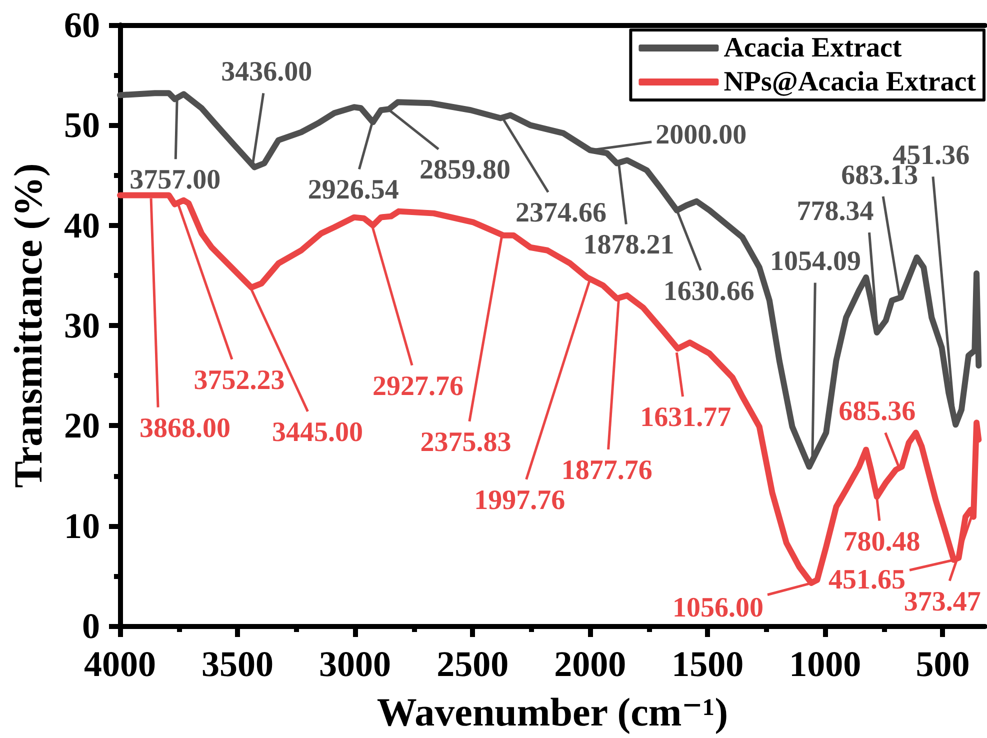  What do you see at coordinates (590, 664) in the screenshot?
I see `x-tick-label: 2000` at bounding box center [590, 664].